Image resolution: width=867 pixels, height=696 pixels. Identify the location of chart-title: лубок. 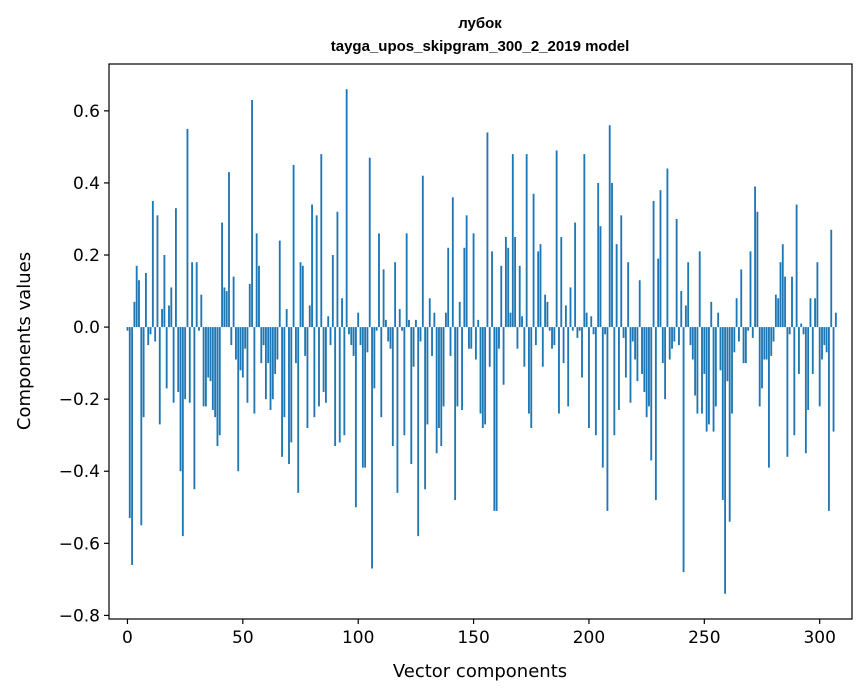
(480, 23).